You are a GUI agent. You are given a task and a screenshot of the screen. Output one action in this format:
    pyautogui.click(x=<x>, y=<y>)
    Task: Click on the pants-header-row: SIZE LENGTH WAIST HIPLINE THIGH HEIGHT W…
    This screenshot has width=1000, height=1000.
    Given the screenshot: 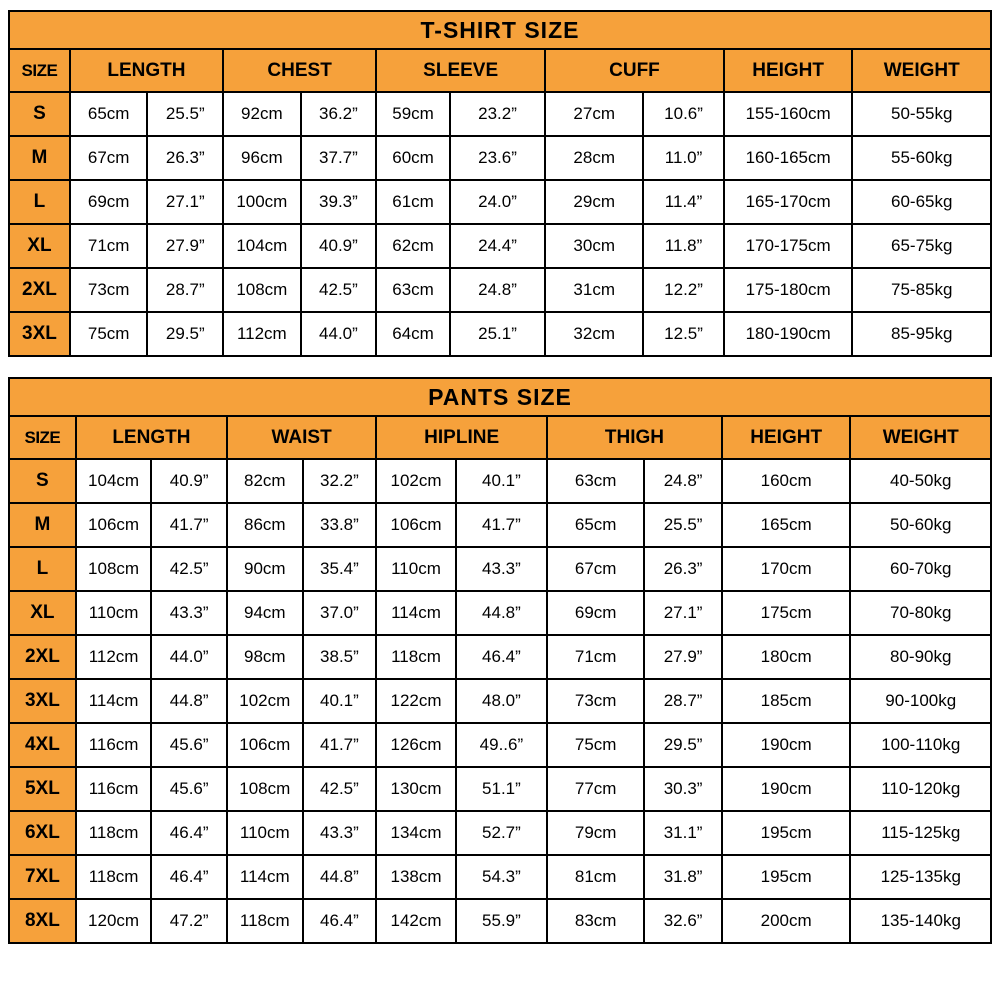 What is the action you would take?
    pyautogui.click(x=500, y=437)
    